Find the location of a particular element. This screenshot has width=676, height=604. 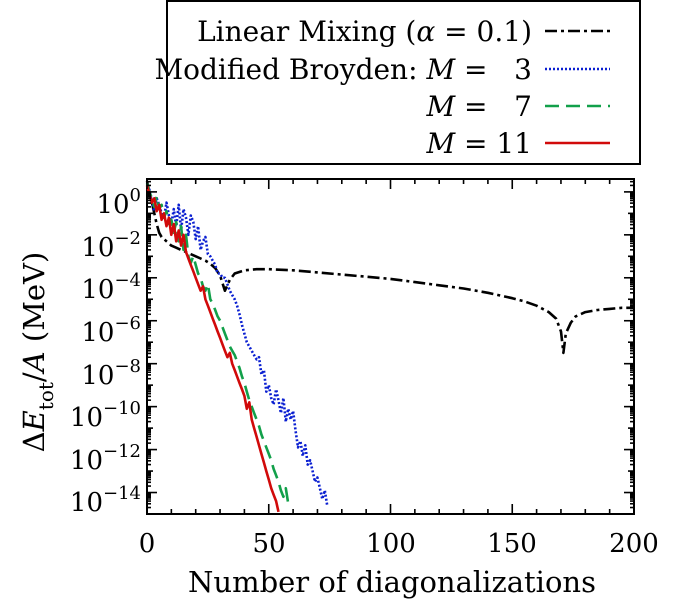

x-tick-label: 100 is located at coordinates (391, 544).